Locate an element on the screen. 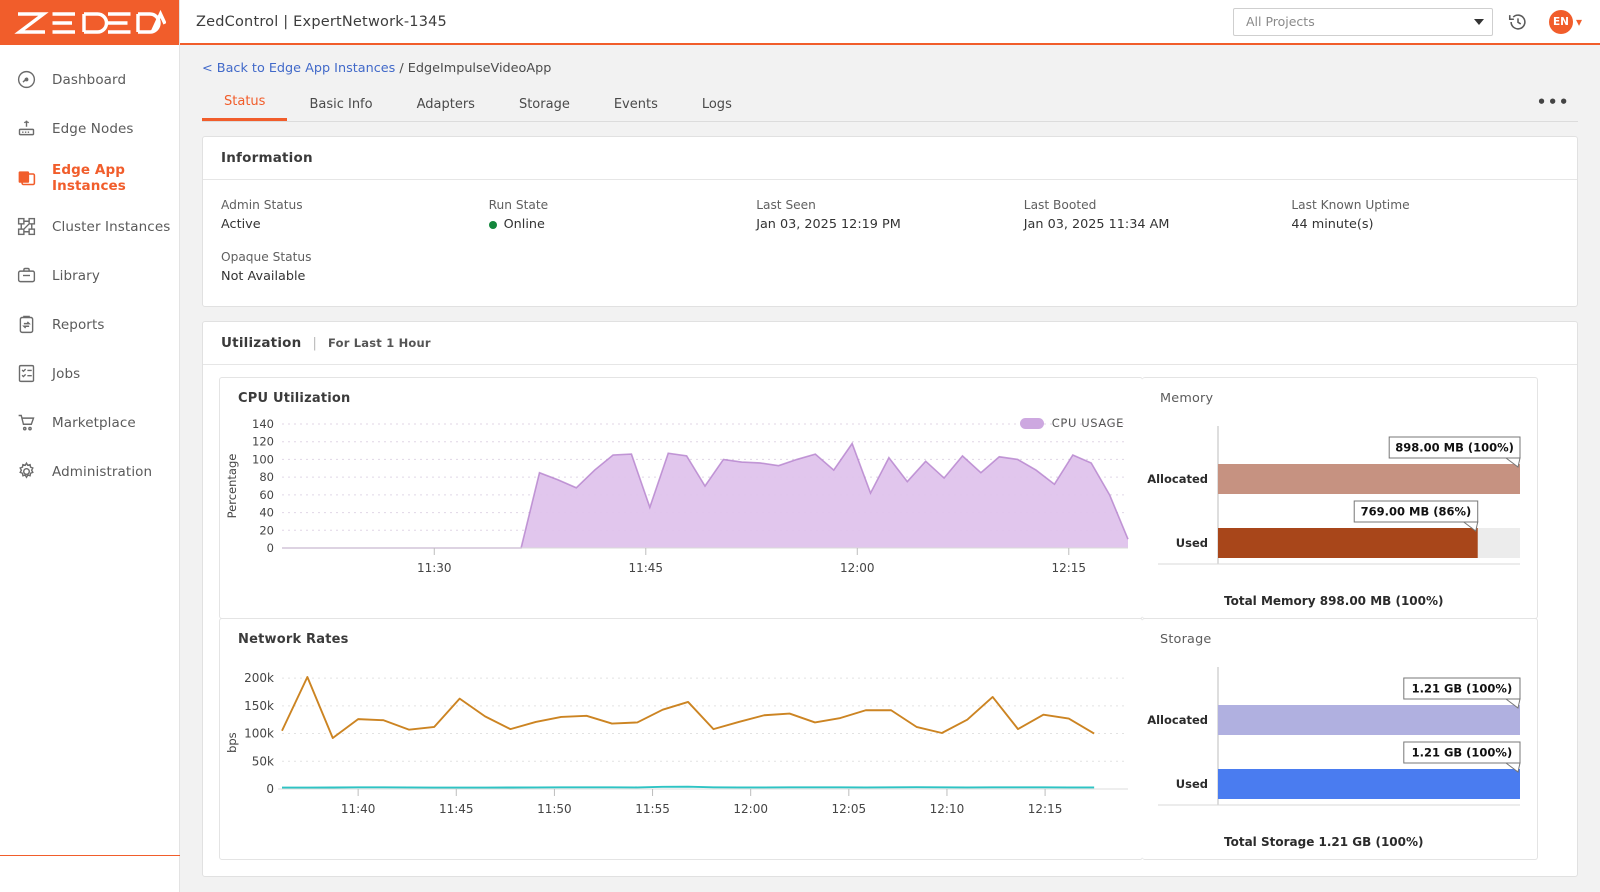  utilization-heading: Utilization | For Last 1 Hour is located at coordinates (890, 343).